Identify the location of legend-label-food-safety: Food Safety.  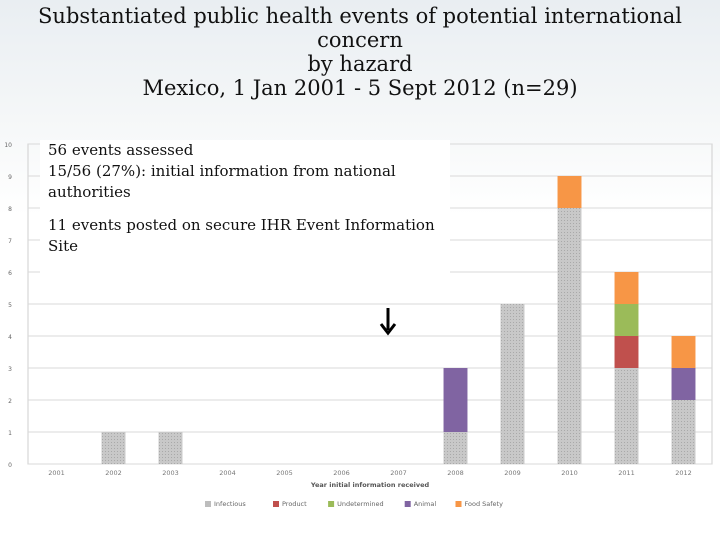
(484, 504).